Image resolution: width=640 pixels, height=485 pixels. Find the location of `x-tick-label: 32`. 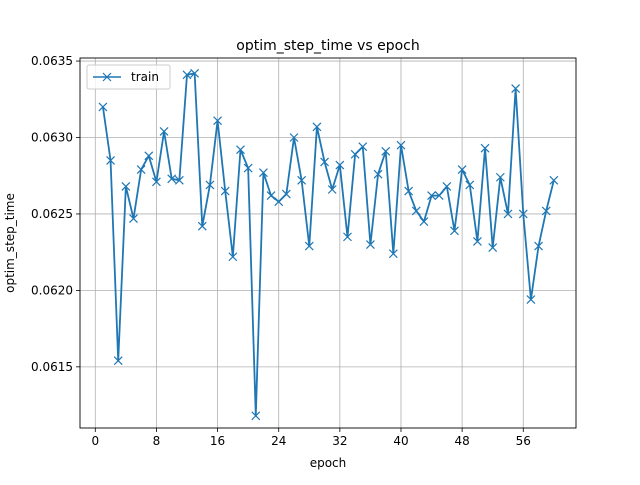

x-tick-label: 32 is located at coordinates (339, 441).